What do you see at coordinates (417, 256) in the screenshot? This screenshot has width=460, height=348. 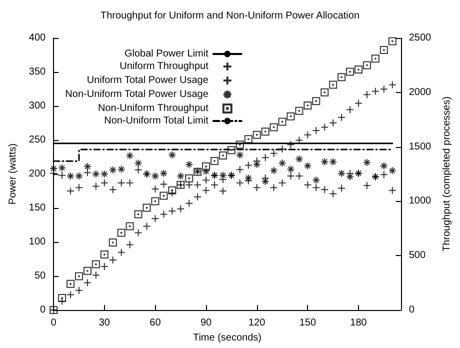 I see `y2-tick-label: 500` at bounding box center [417, 256].